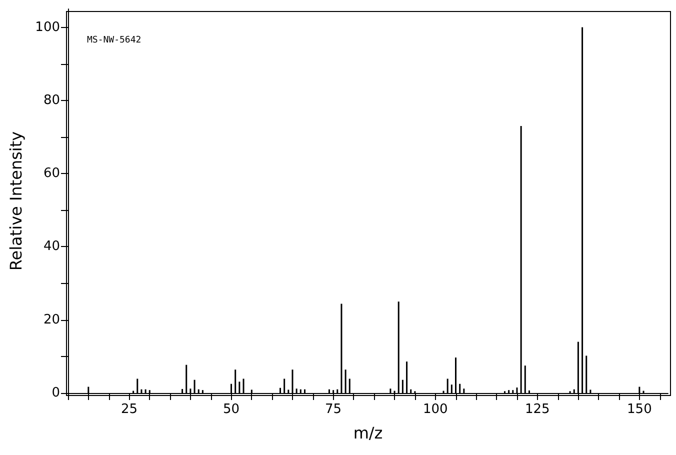 The height and width of the screenshot is (455, 676). I want to click on x-tick-label: 75, so click(333, 409).